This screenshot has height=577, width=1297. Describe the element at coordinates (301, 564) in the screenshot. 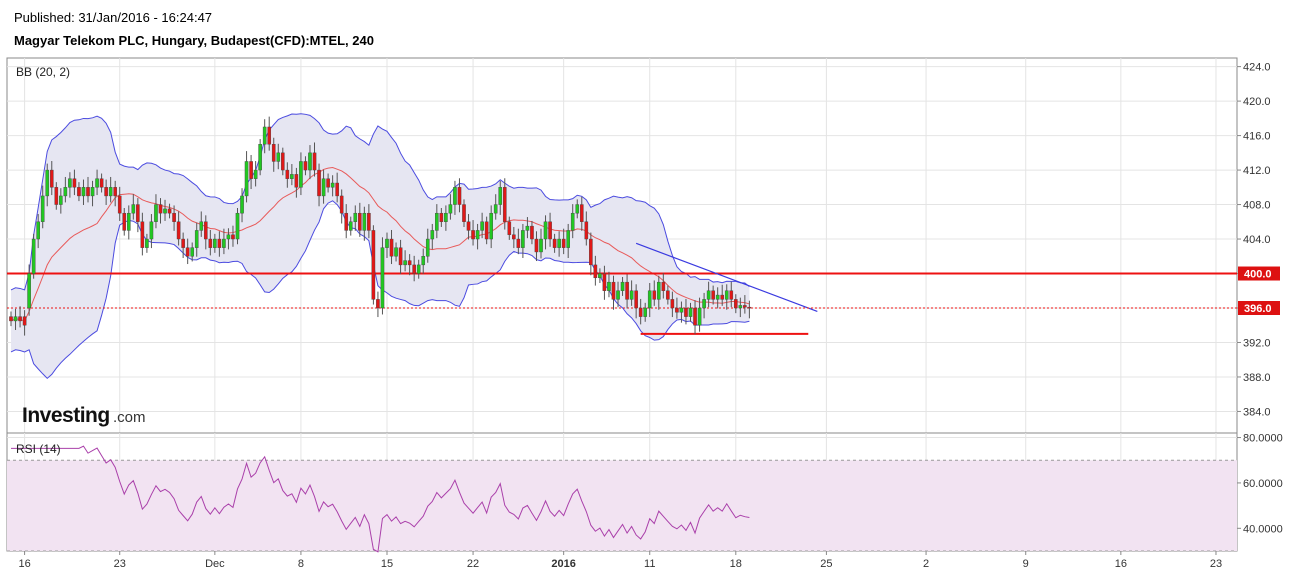

I see `x-tick-label: 8` at that location.